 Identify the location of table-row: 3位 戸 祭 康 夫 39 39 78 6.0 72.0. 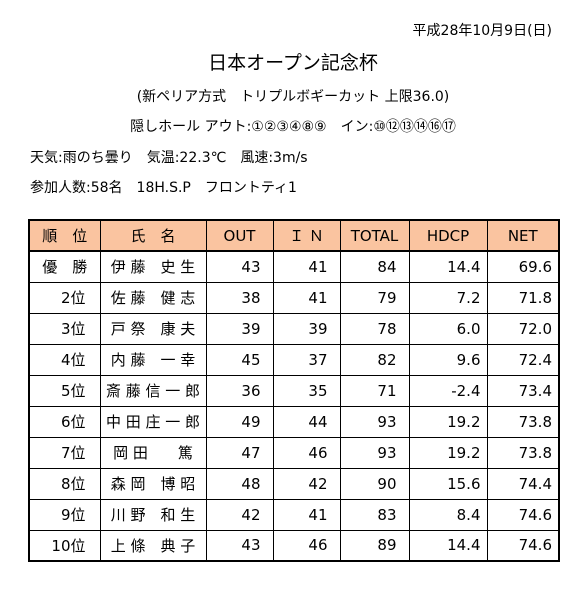
(294, 328).